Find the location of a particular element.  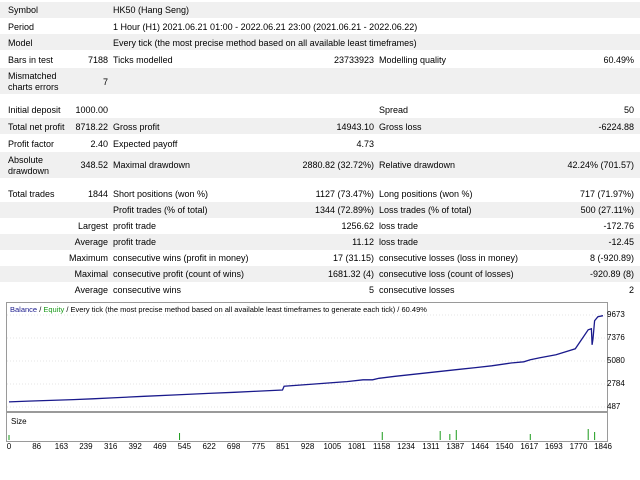

mismatch-label-2: charts errors is located at coordinates (33, 87).